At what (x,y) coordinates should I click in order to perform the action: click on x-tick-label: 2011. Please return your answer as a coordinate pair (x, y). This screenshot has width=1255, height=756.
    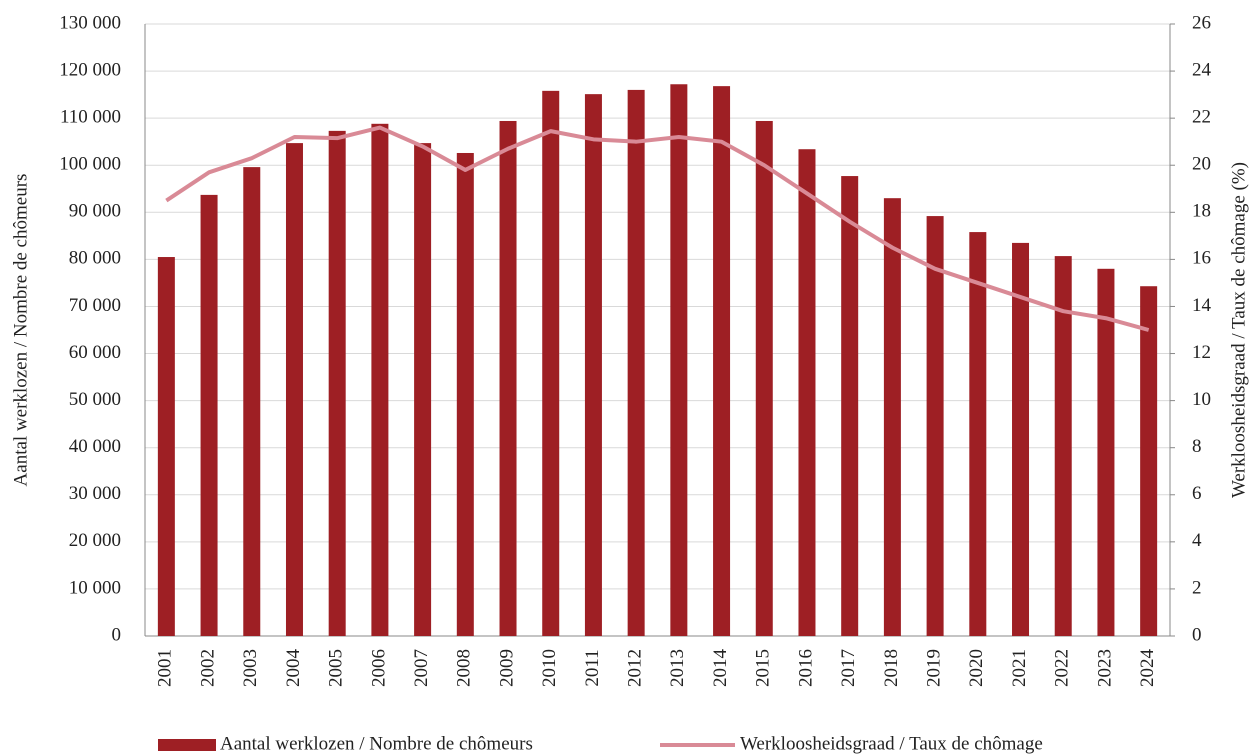
    Looking at the image, I should click on (592, 667).